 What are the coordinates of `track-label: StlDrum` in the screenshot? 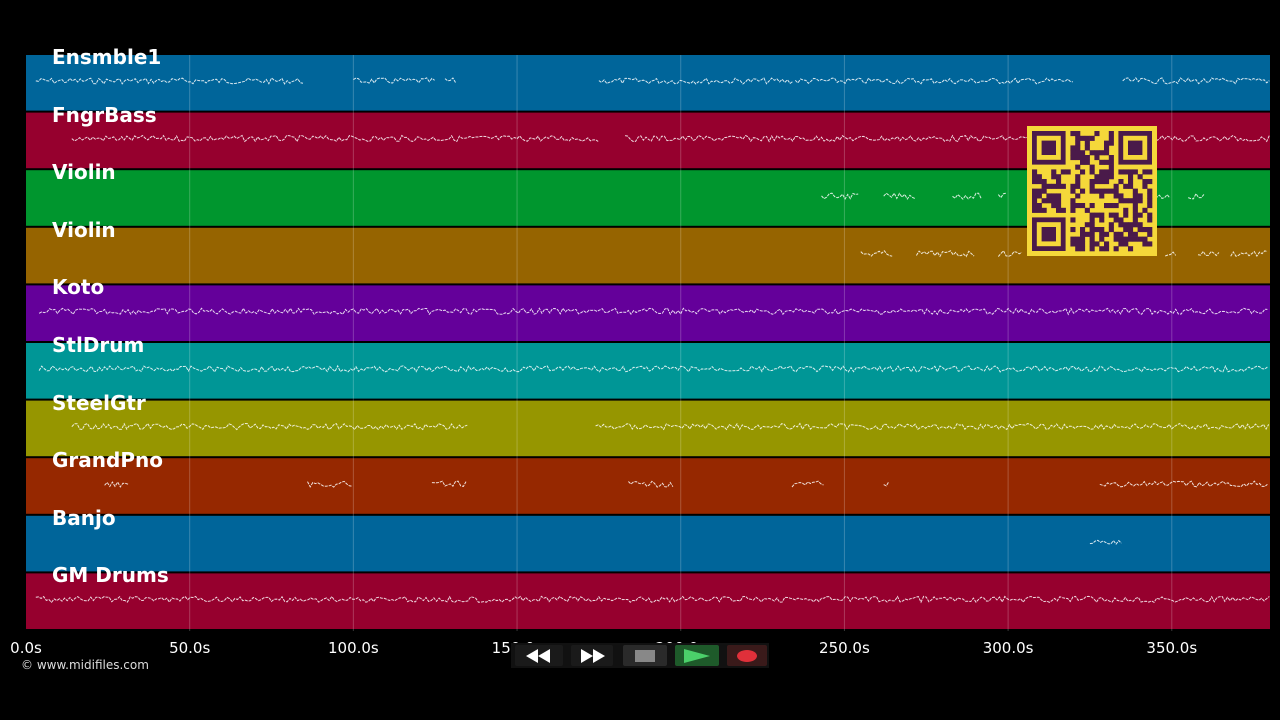 It's located at (98, 345).